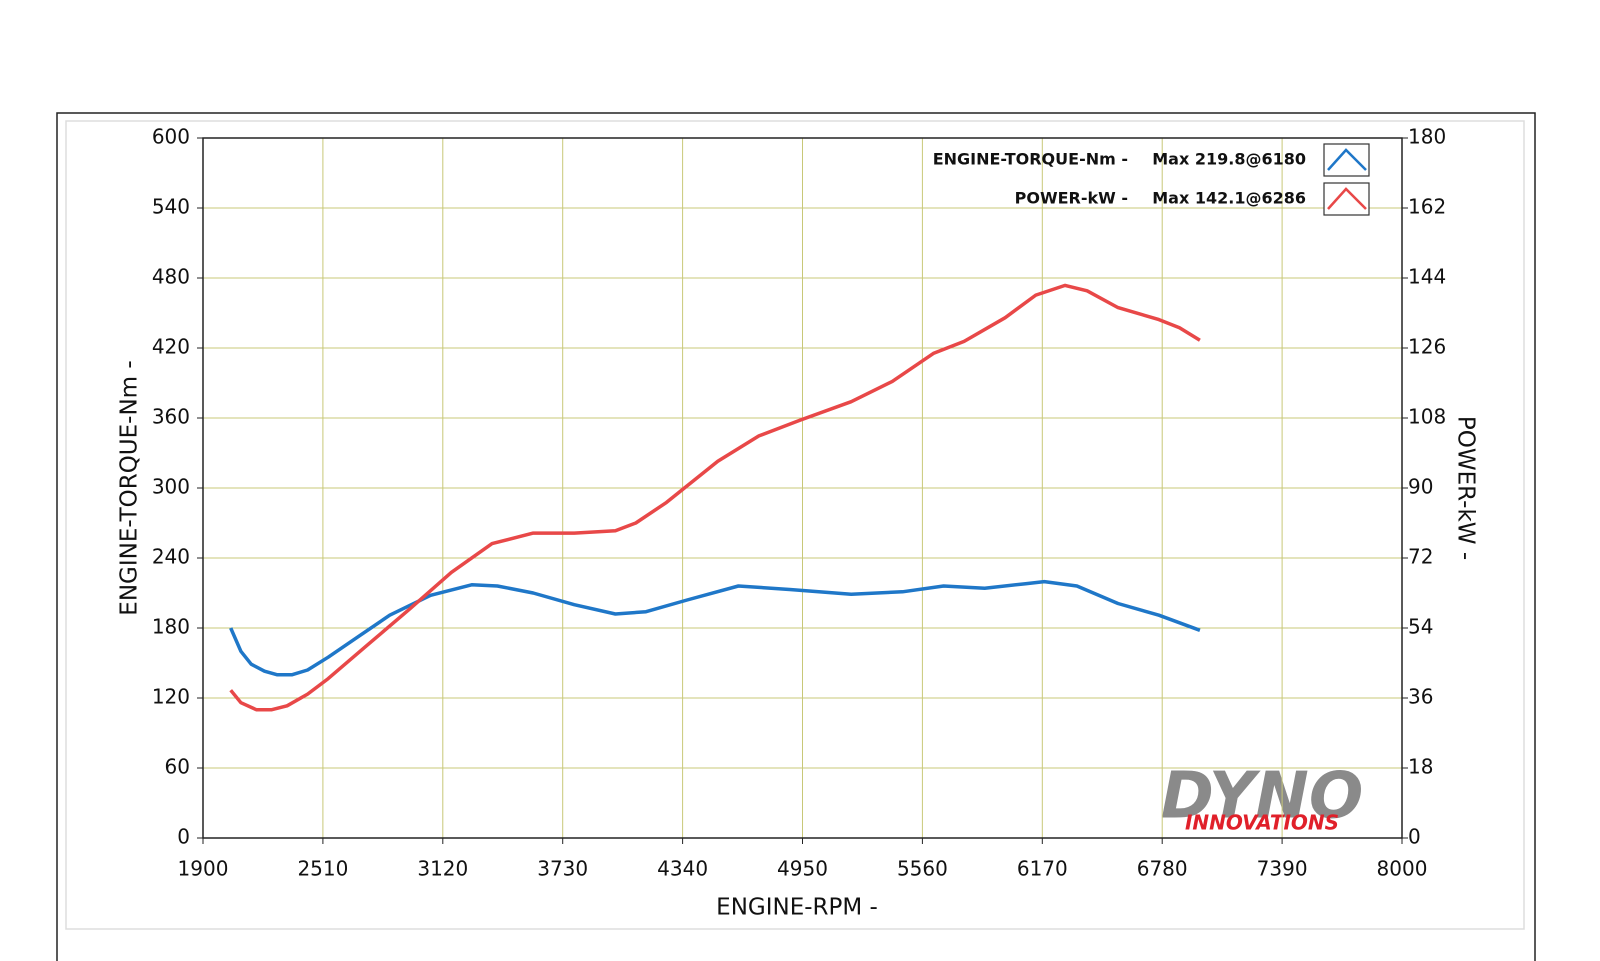 This screenshot has width=1600, height=961. What do you see at coordinates (1427, 137) in the screenshot?
I see `y2-tick-label: 180` at bounding box center [1427, 137].